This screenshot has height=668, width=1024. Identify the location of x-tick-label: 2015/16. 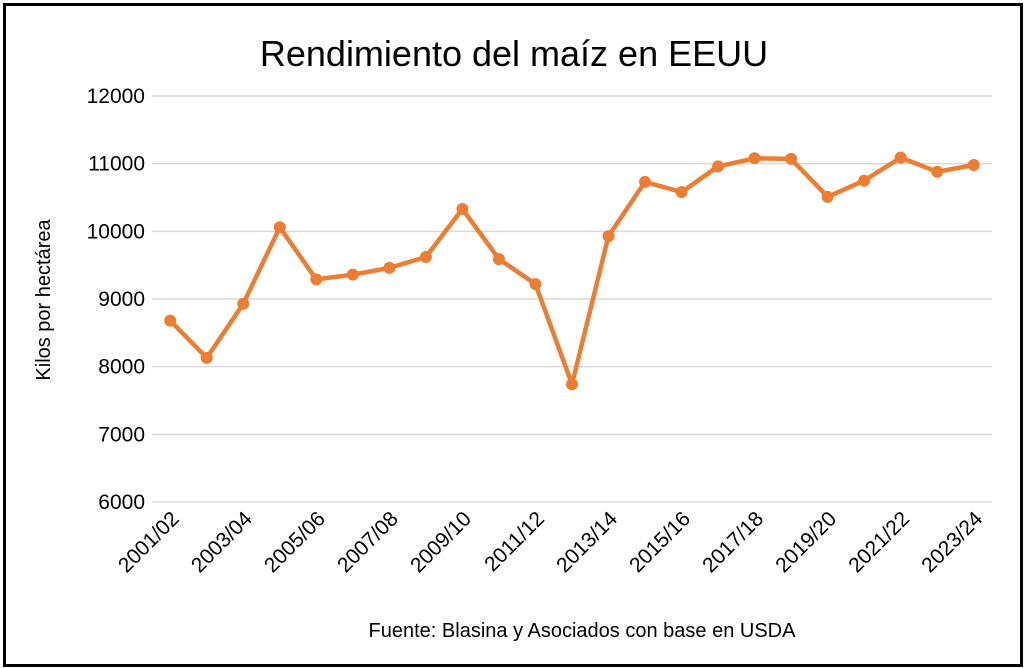
(660, 542).